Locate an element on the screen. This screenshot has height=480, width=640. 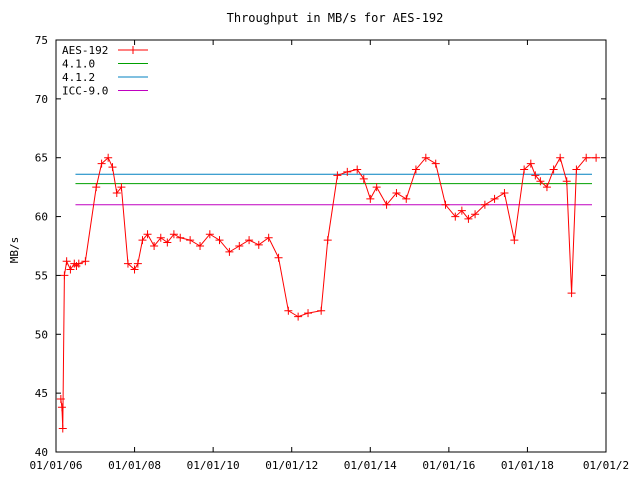
y-tick-label: 65 is located at coordinates (41, 158).